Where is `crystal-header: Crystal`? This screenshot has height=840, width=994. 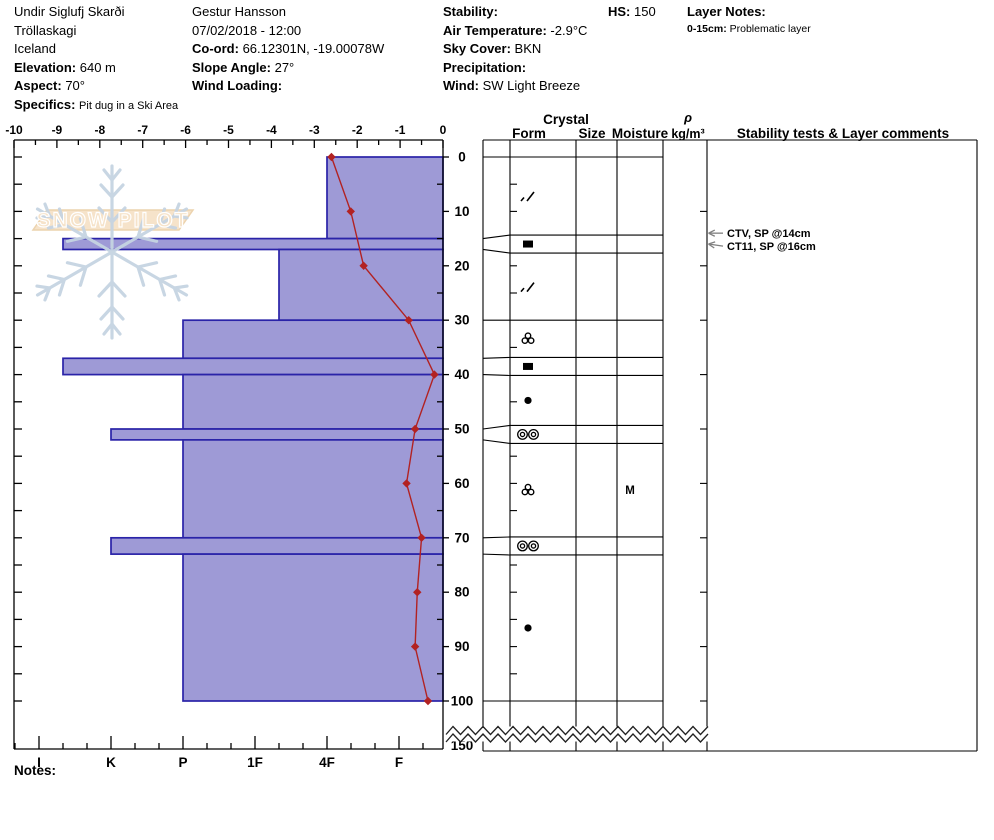
crystal-header: Crystal is located at coordinates (566, 119).